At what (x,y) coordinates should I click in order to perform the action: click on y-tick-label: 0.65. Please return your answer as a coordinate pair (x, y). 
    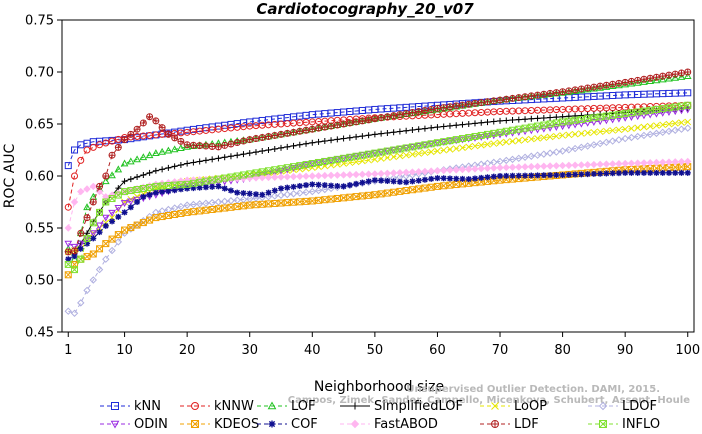
    Looking at the image, I should click on (39, 125).